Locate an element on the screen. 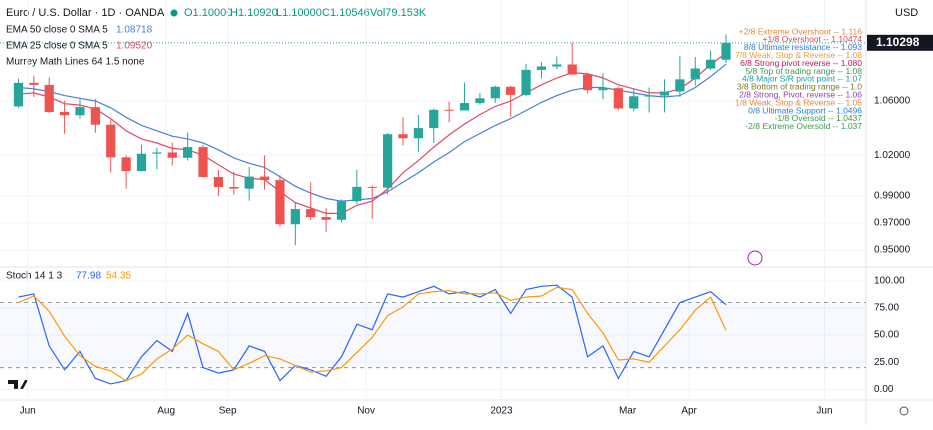  y-tick-label: 75.00 is located at coordinates (886, 308).